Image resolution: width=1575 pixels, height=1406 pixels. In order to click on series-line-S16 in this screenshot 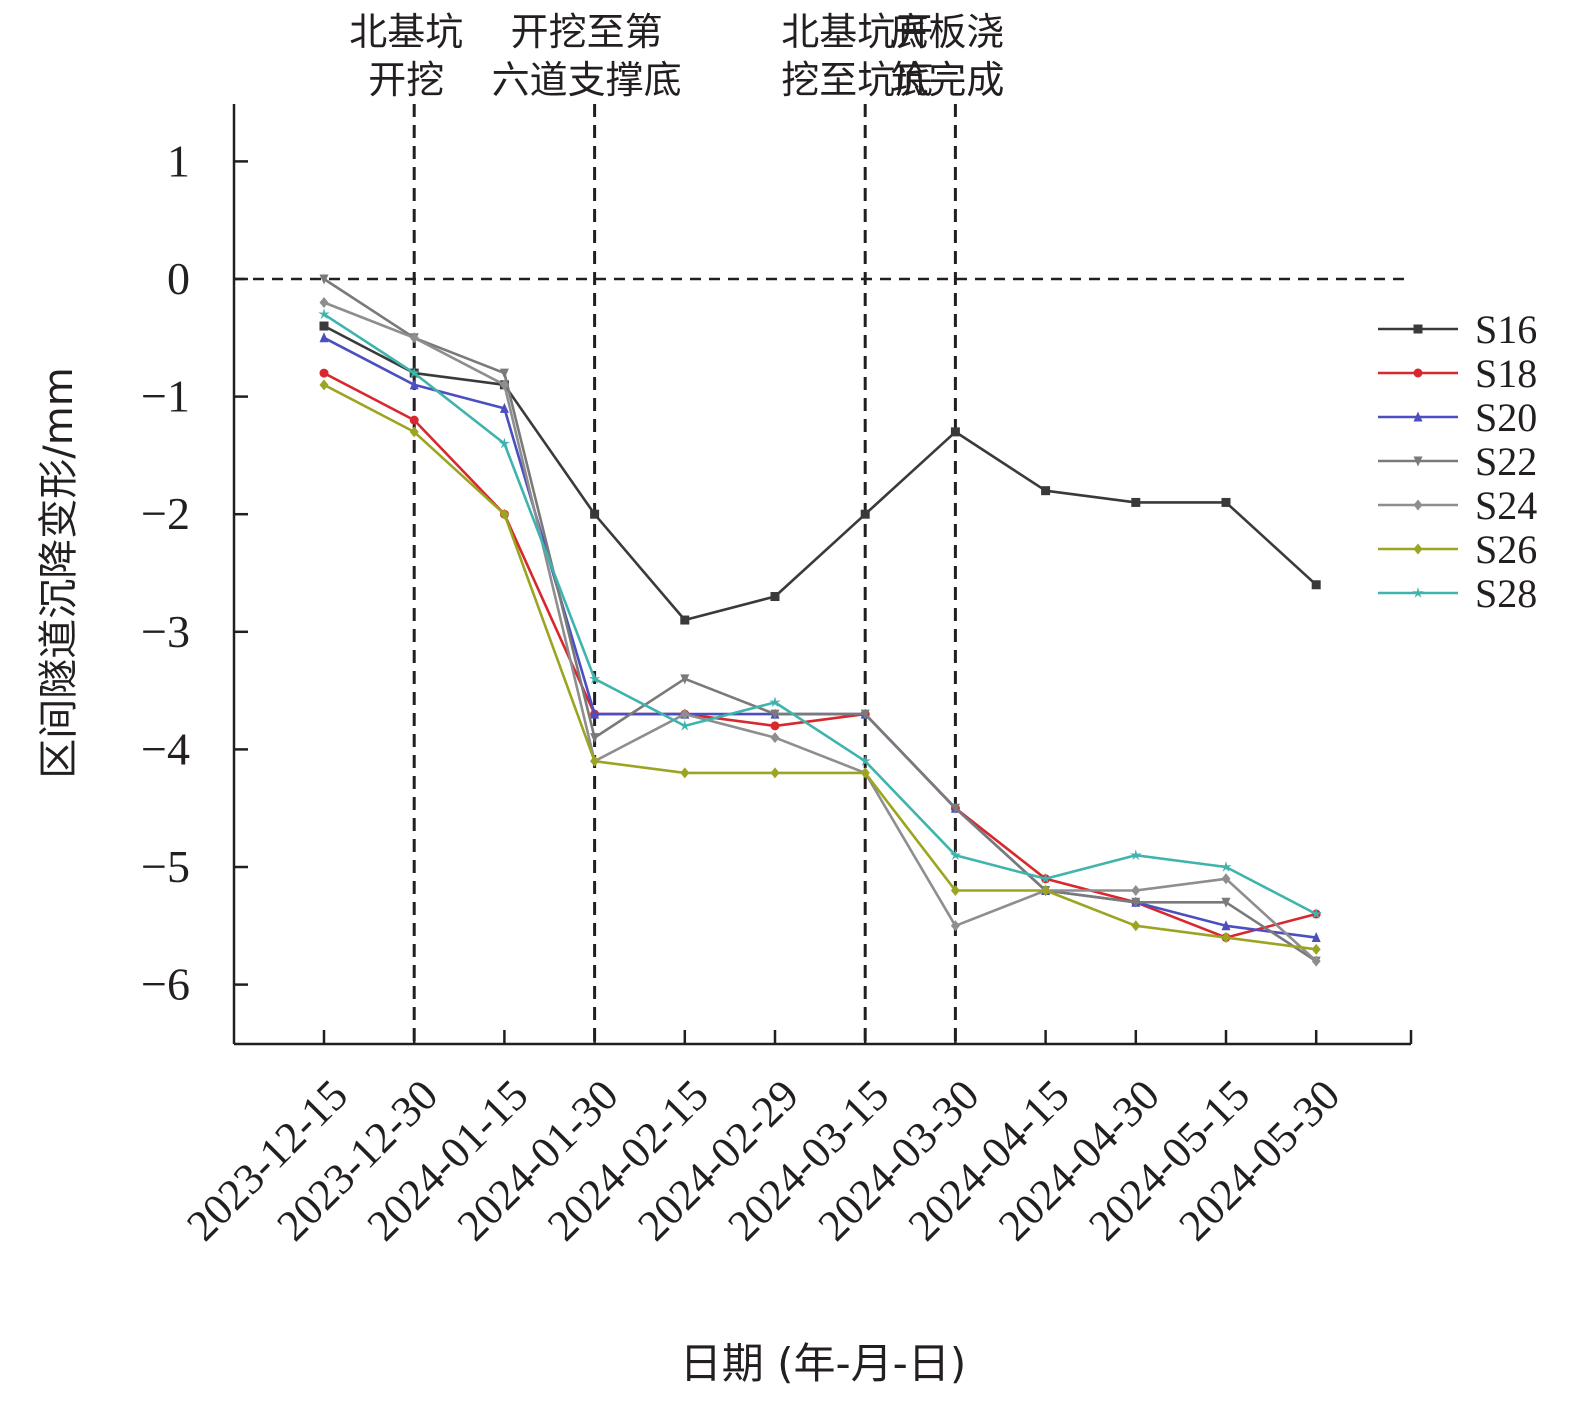, I will do `click(820, 473)`.